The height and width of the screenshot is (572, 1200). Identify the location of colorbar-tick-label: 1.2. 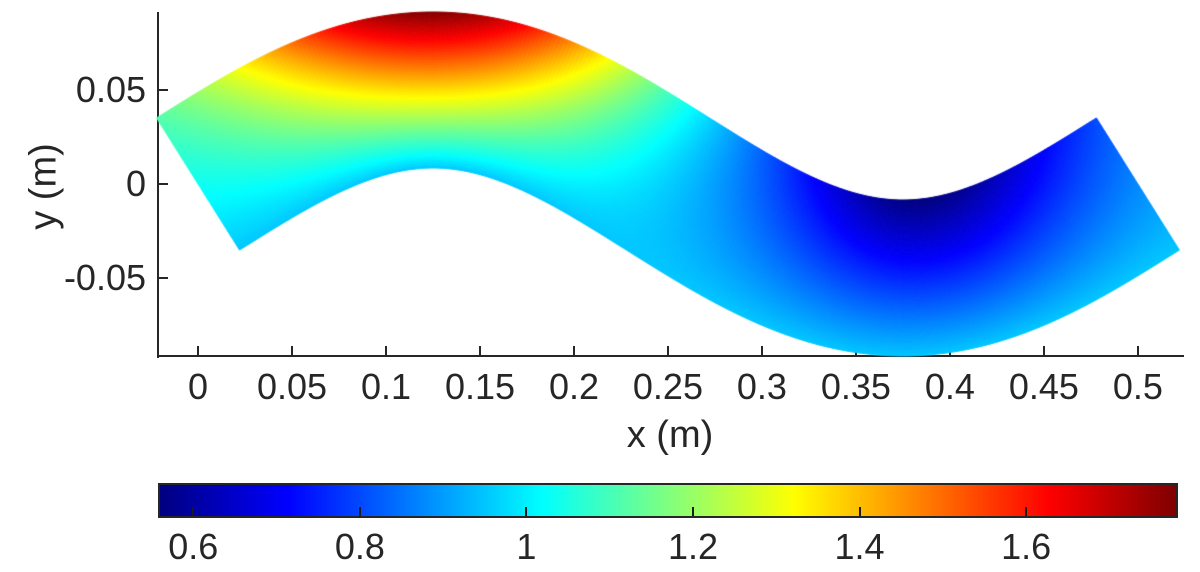
(692, 546).